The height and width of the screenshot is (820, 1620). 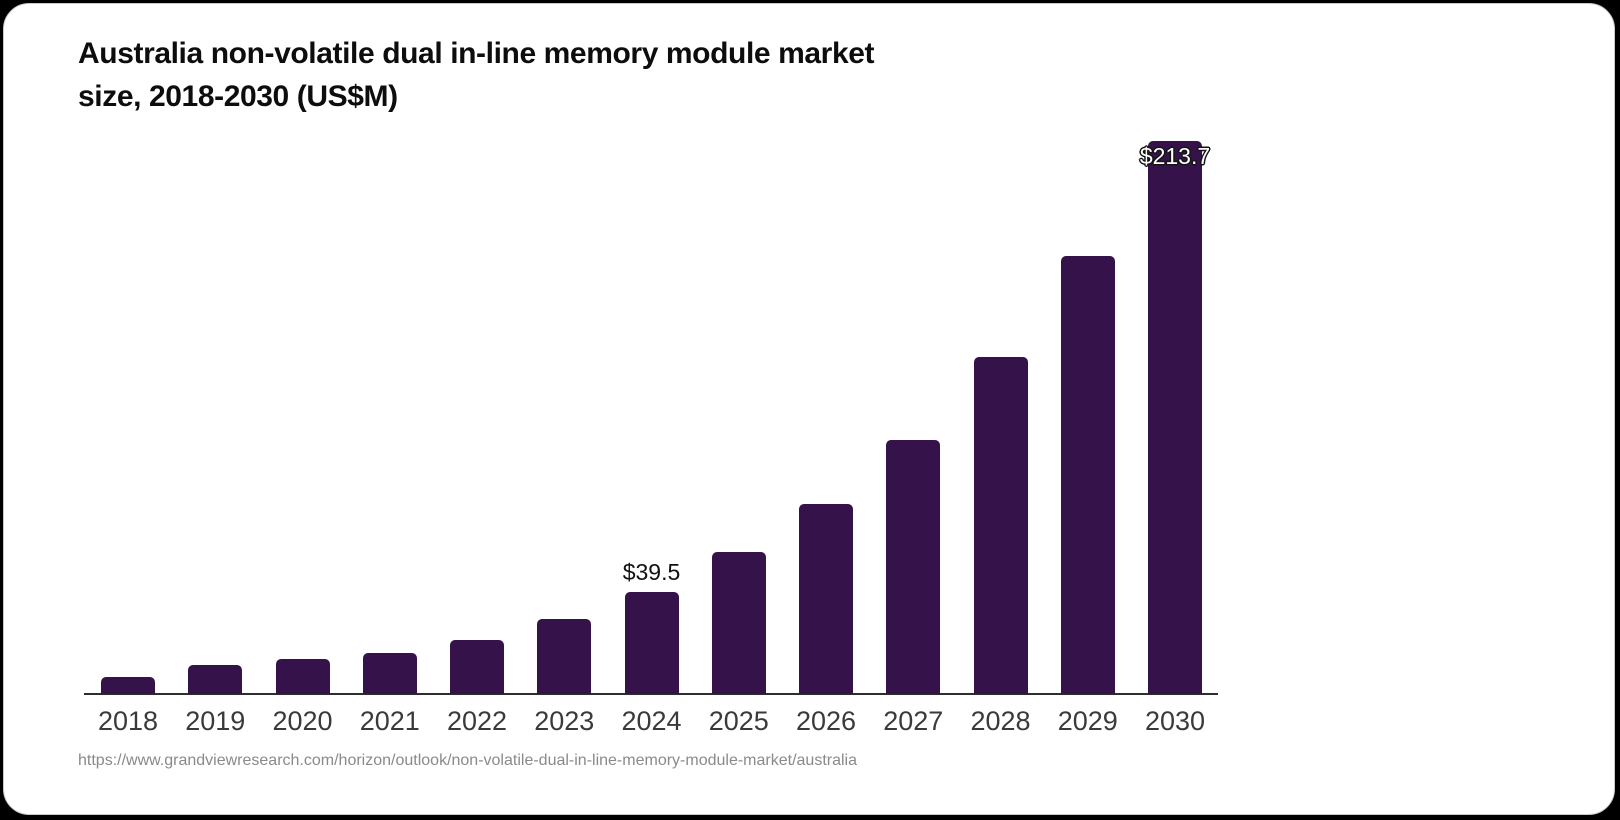 What do you see at coordinates (651, 721) in the screenshot?
I see `x-tick-2024: 2024` at bounding box center [651, 721].